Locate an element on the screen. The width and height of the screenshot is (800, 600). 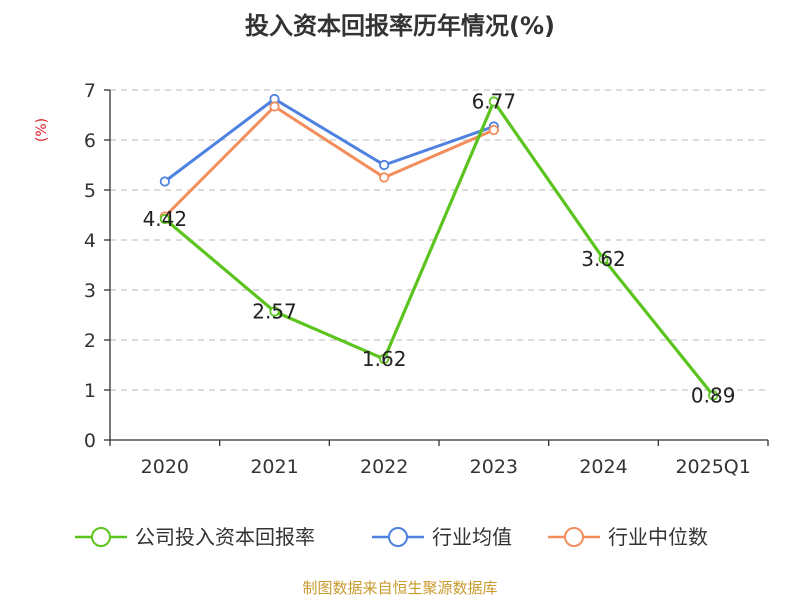
y-tick-label: 5 is located at coordinates (90, 191).